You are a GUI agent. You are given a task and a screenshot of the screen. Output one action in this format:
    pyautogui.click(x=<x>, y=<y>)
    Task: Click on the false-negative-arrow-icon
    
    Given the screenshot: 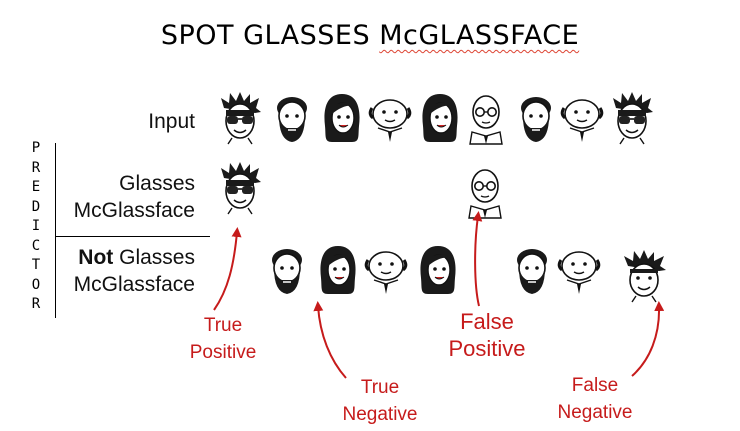 What is the action you would take?
    pyautogui.click(x=648, y=339)
    